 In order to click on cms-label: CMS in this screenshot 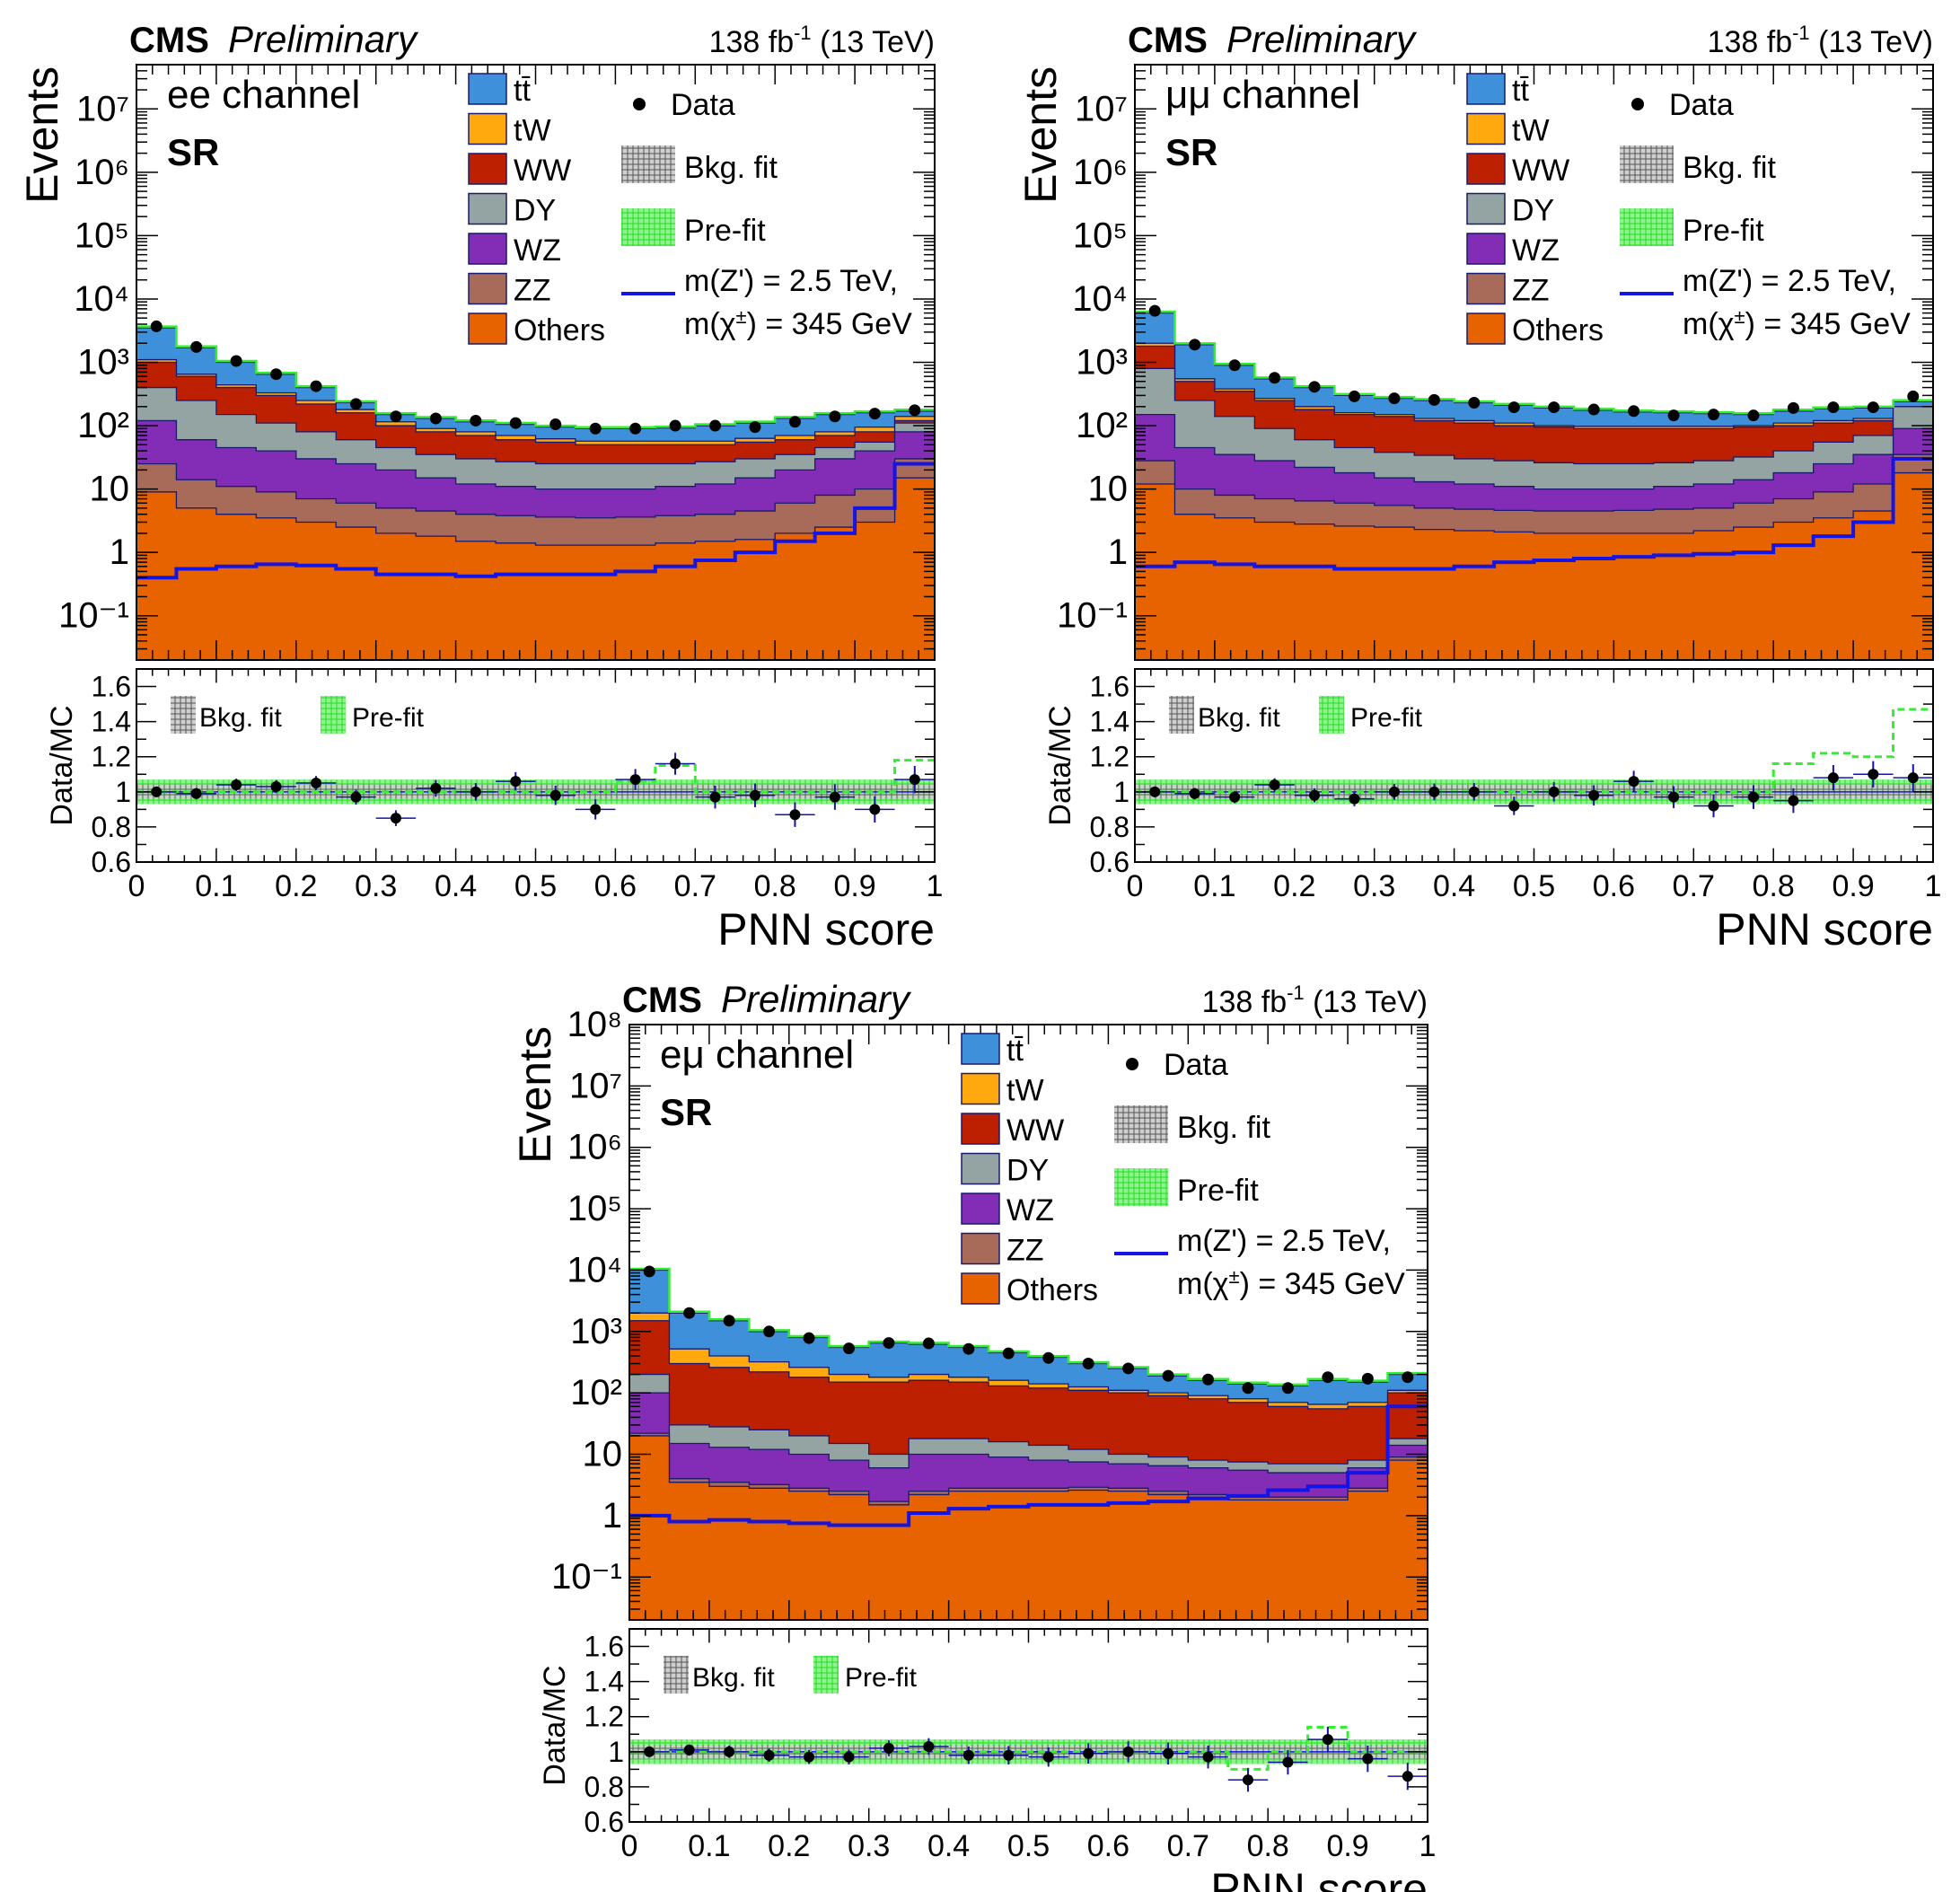, I will do `click(1168, 40)`.